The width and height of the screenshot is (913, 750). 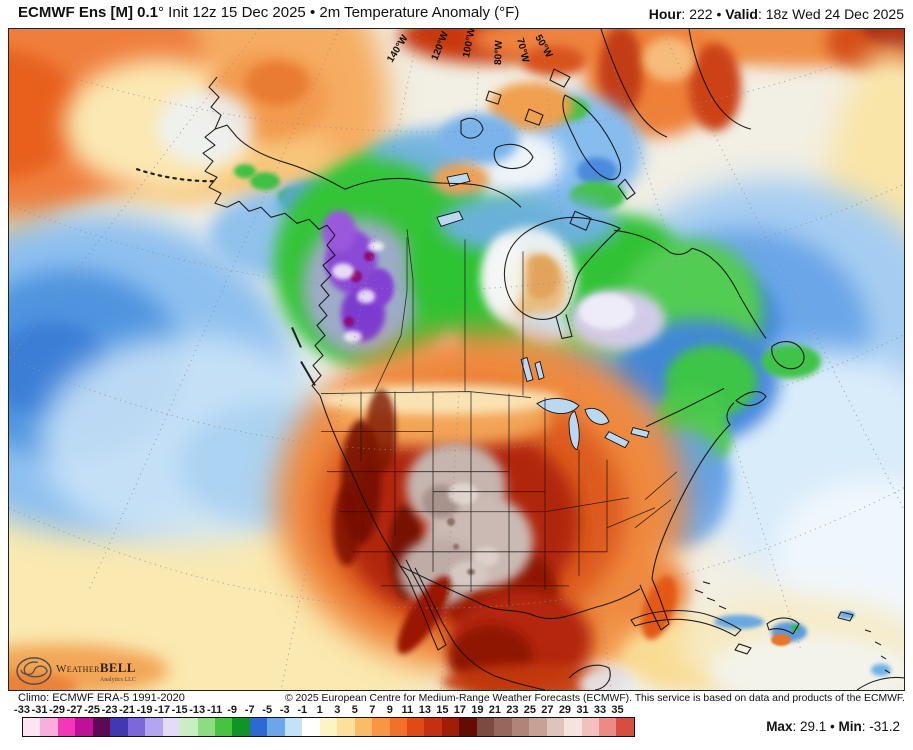 What do you see at coordinates (543, 311) in the screenshot?
I see `lakes` at bounding box center [543, 311].